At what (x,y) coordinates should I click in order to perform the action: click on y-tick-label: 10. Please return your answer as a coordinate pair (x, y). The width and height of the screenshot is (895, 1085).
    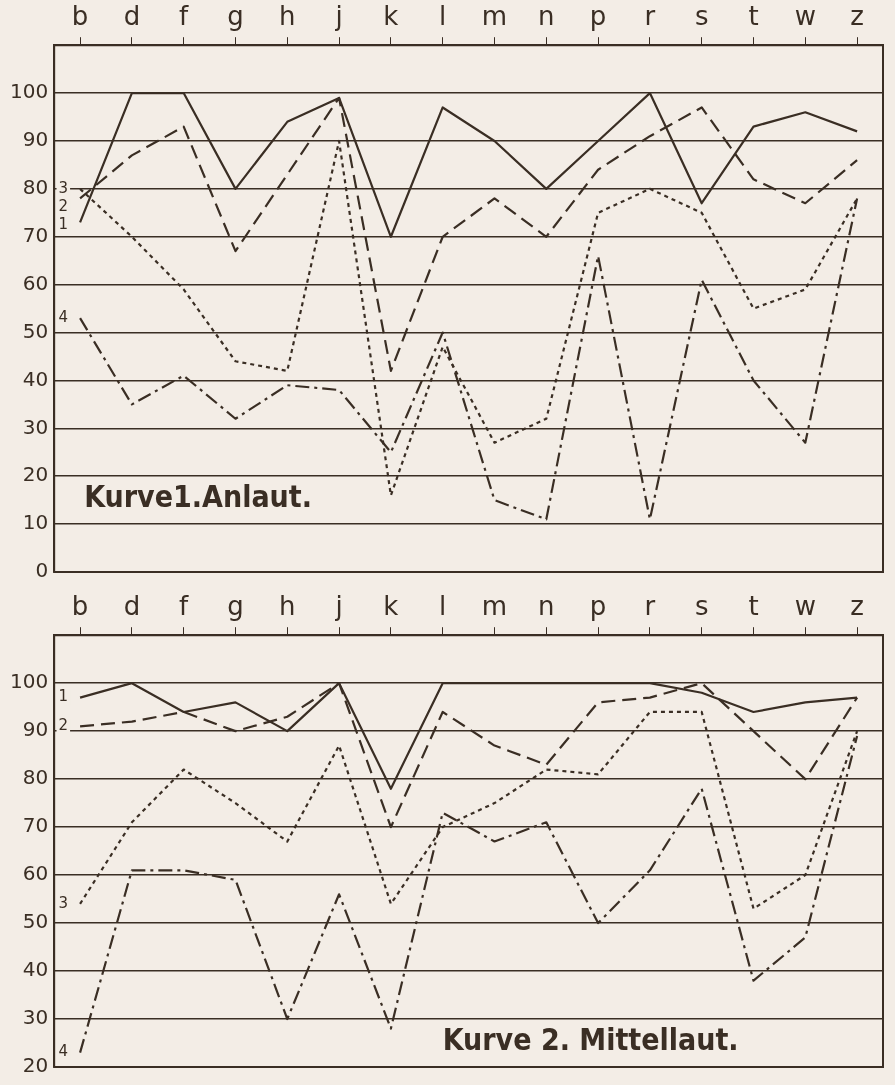
    Looking at the image, I should click on (35, 522).